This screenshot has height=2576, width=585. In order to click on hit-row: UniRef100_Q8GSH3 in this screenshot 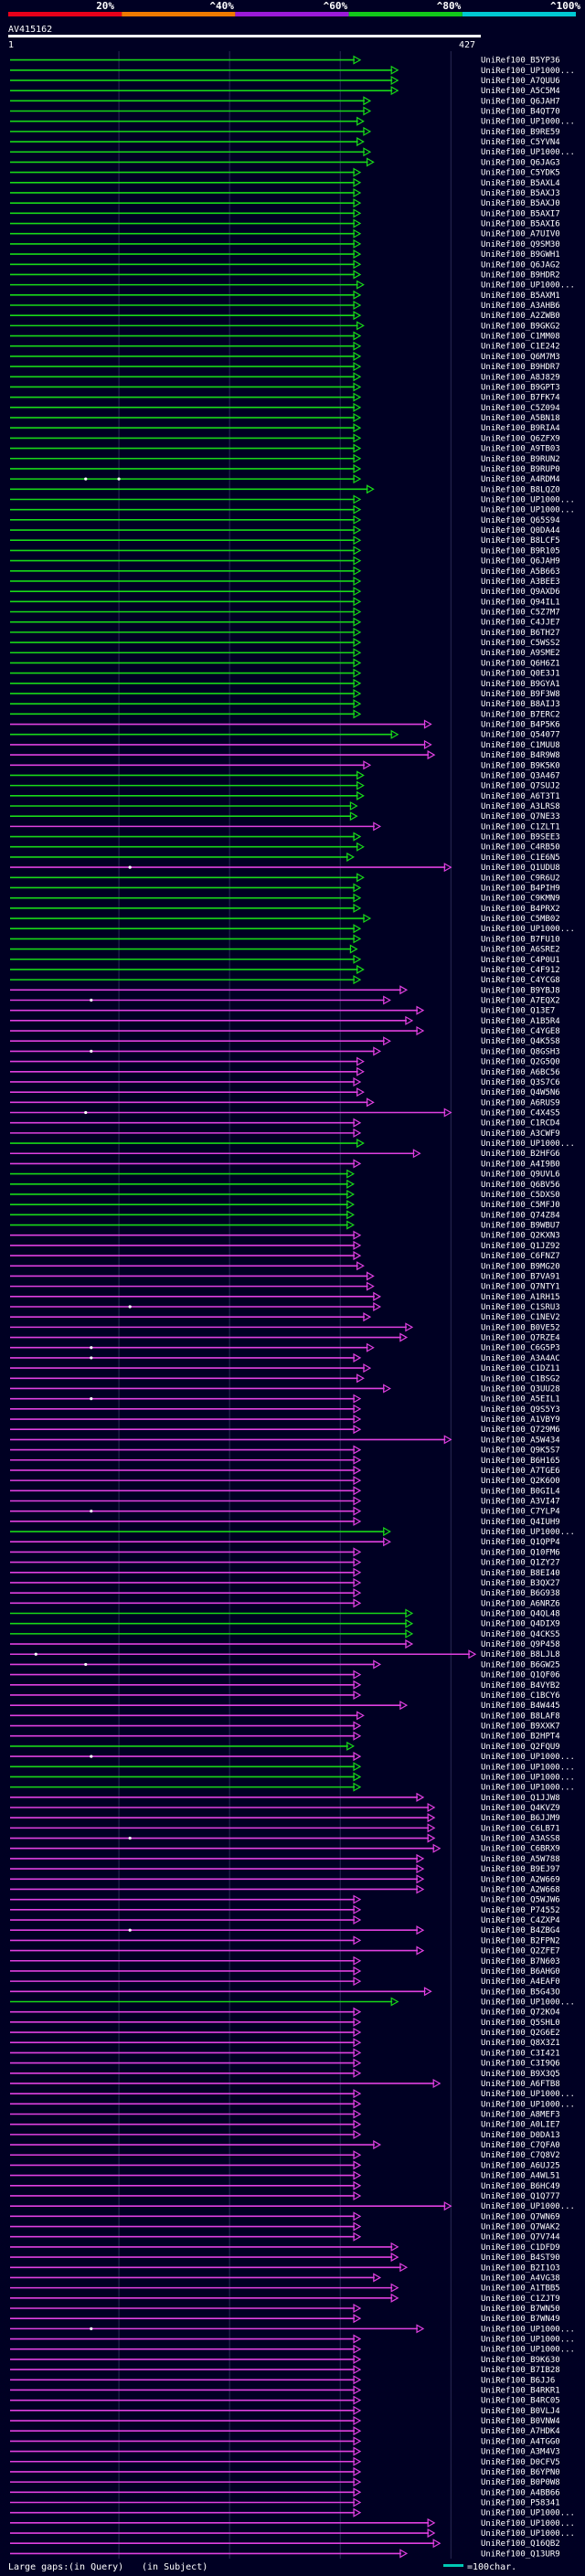, I will do `click(285, 1051)`.